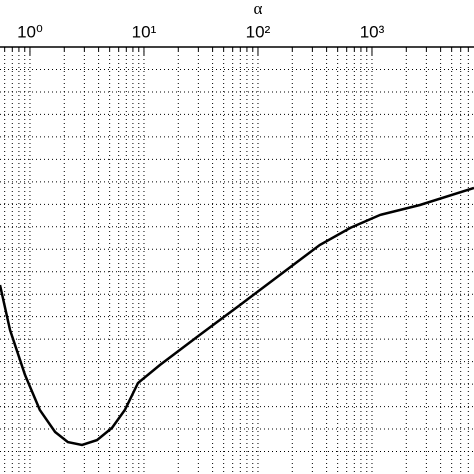  Describe the element at coordinates (258, 31) in the screenshot. I see `x-tick-label: 10²` at that location.